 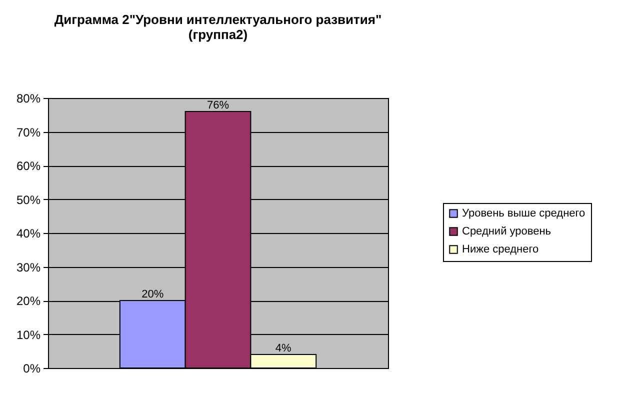 I want to click on data-label: 76%, so click(x=218, y=106).